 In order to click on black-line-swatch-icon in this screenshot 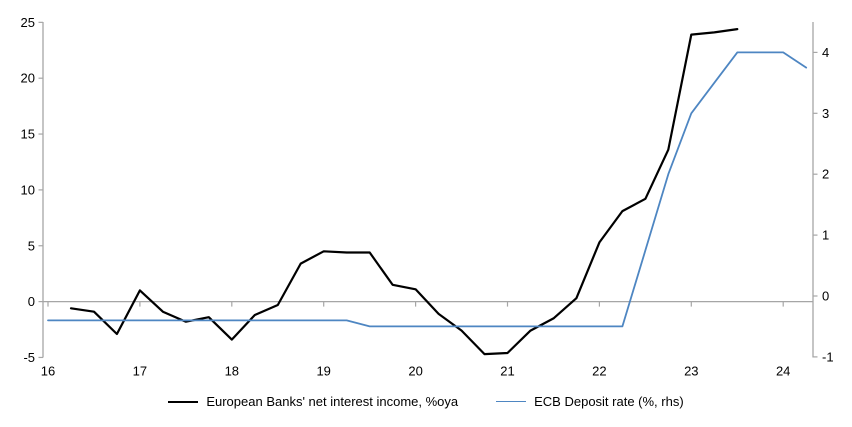, I will do `click(183, 401)`.